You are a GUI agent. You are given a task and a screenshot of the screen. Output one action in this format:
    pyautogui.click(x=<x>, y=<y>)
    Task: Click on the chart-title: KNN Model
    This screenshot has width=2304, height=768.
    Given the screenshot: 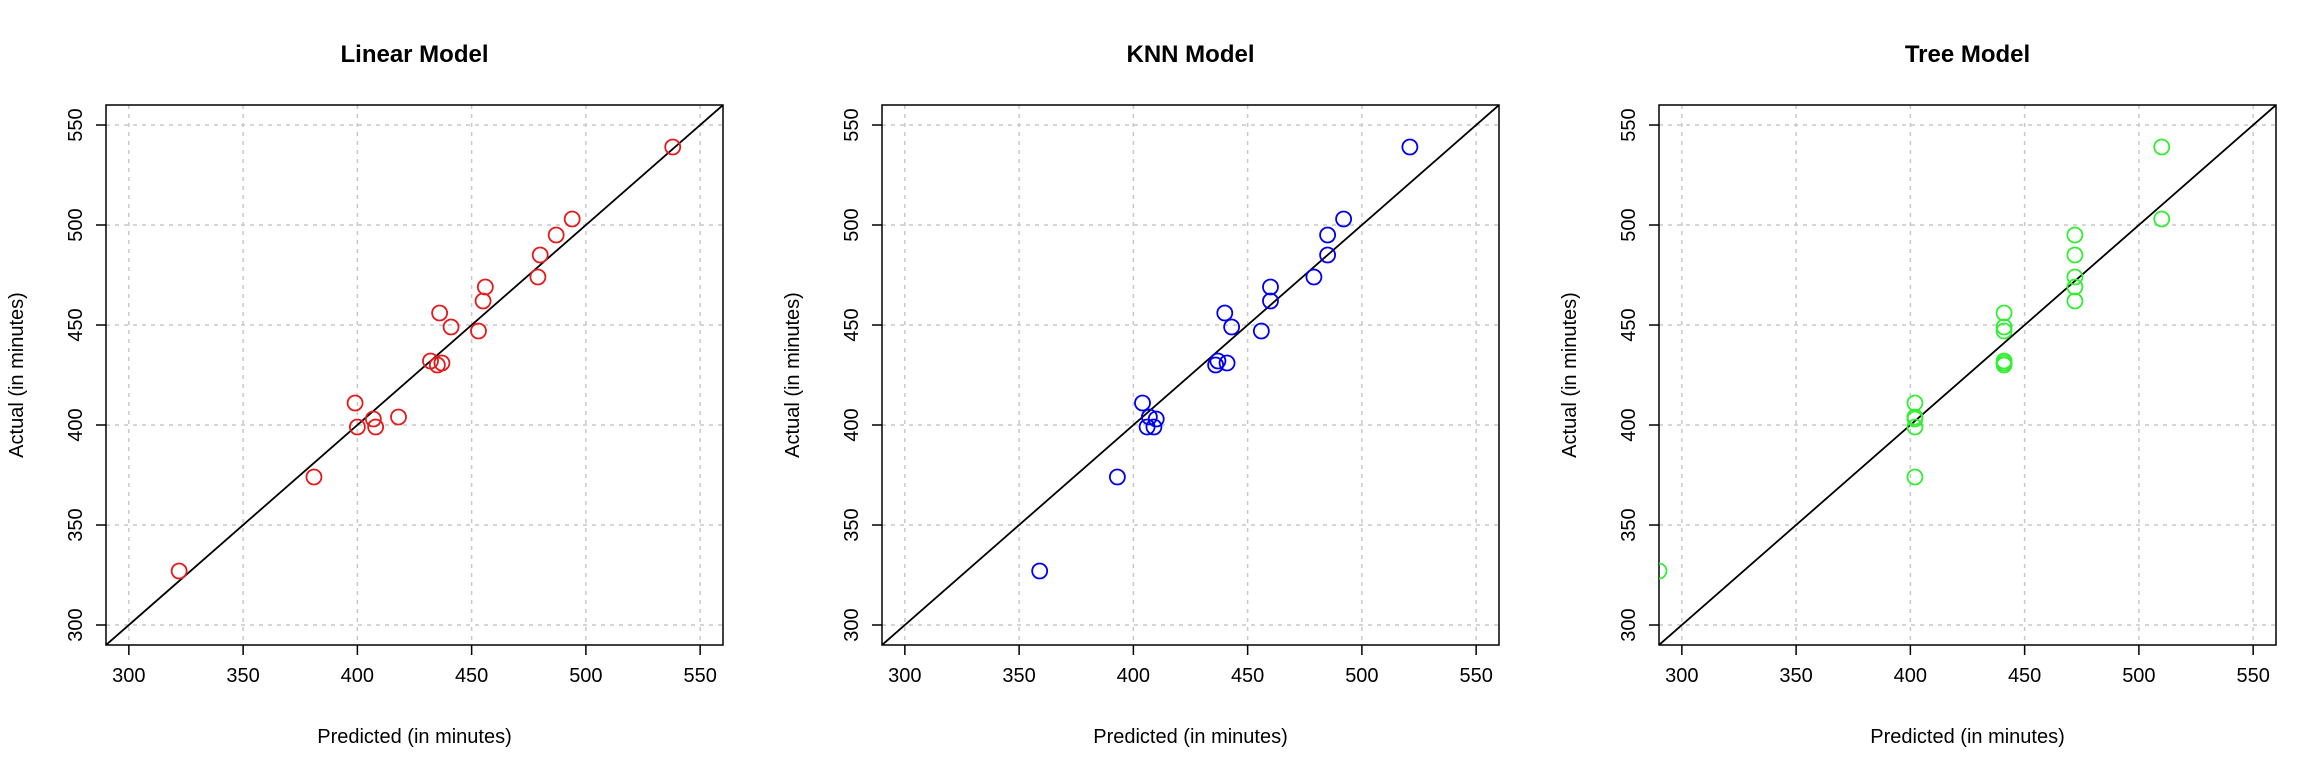 What is the action you would take?
    pyautogui.click(x=1191, y=54)
    